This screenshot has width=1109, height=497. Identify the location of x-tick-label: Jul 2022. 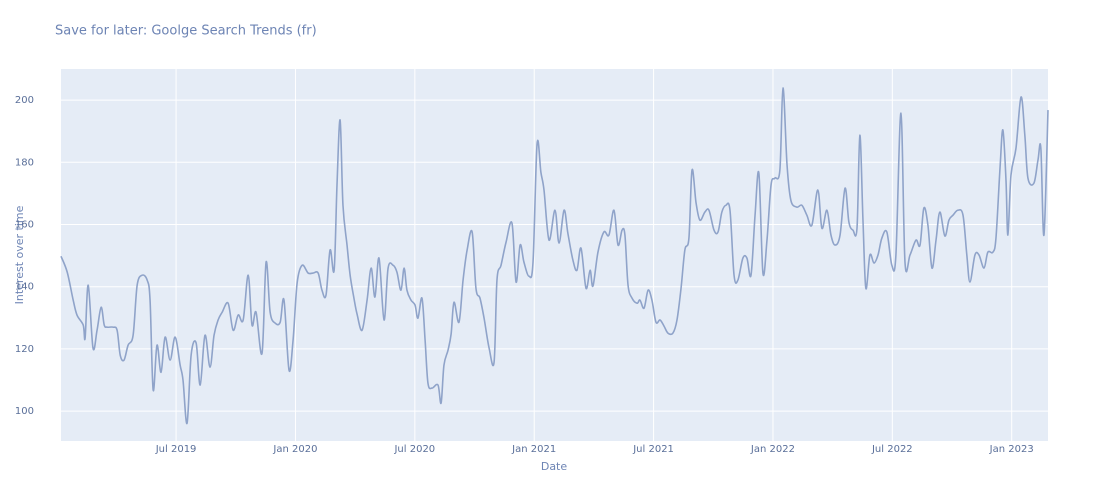
(892, 449).